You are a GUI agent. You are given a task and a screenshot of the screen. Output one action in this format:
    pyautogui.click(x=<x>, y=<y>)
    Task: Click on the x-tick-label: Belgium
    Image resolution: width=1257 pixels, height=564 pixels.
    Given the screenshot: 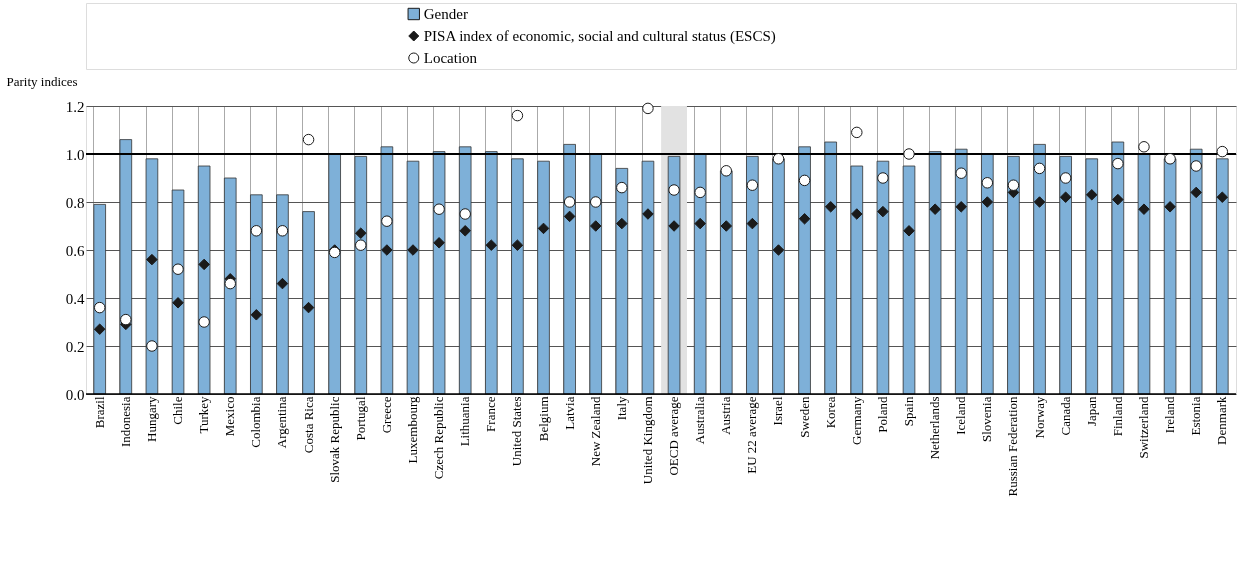 What is the action you would take?
    pyautogui.click(x=543, y=419)
    